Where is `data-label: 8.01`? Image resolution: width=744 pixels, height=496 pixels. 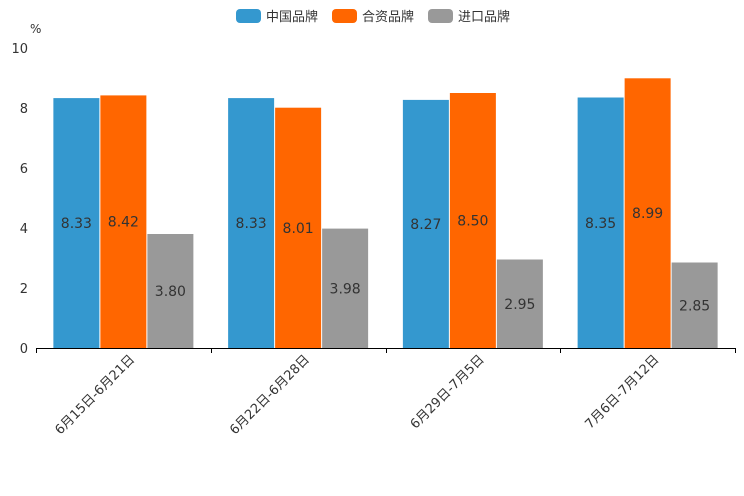
data-label: 8.01 is located at coordinates (298, 229).